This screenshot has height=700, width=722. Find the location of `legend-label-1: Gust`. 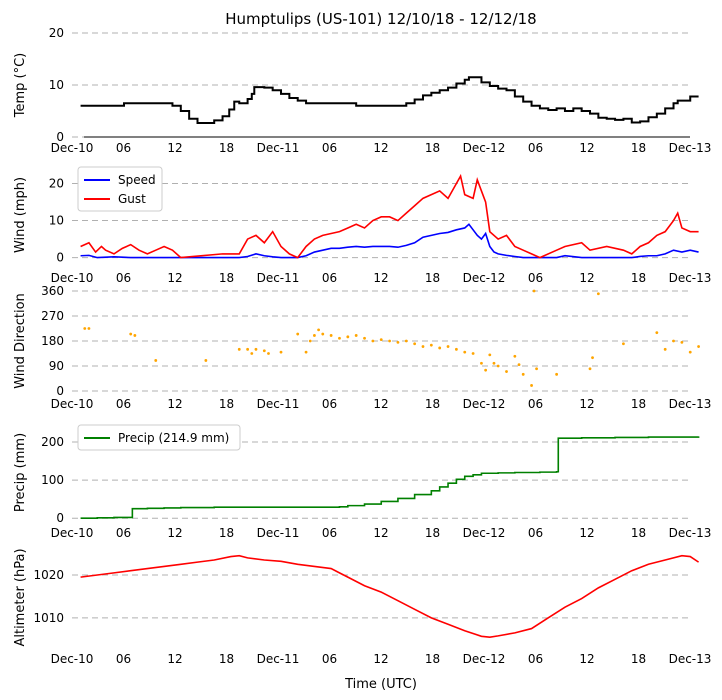

legend-label-1: Gust is located at coordinates (132, 199).